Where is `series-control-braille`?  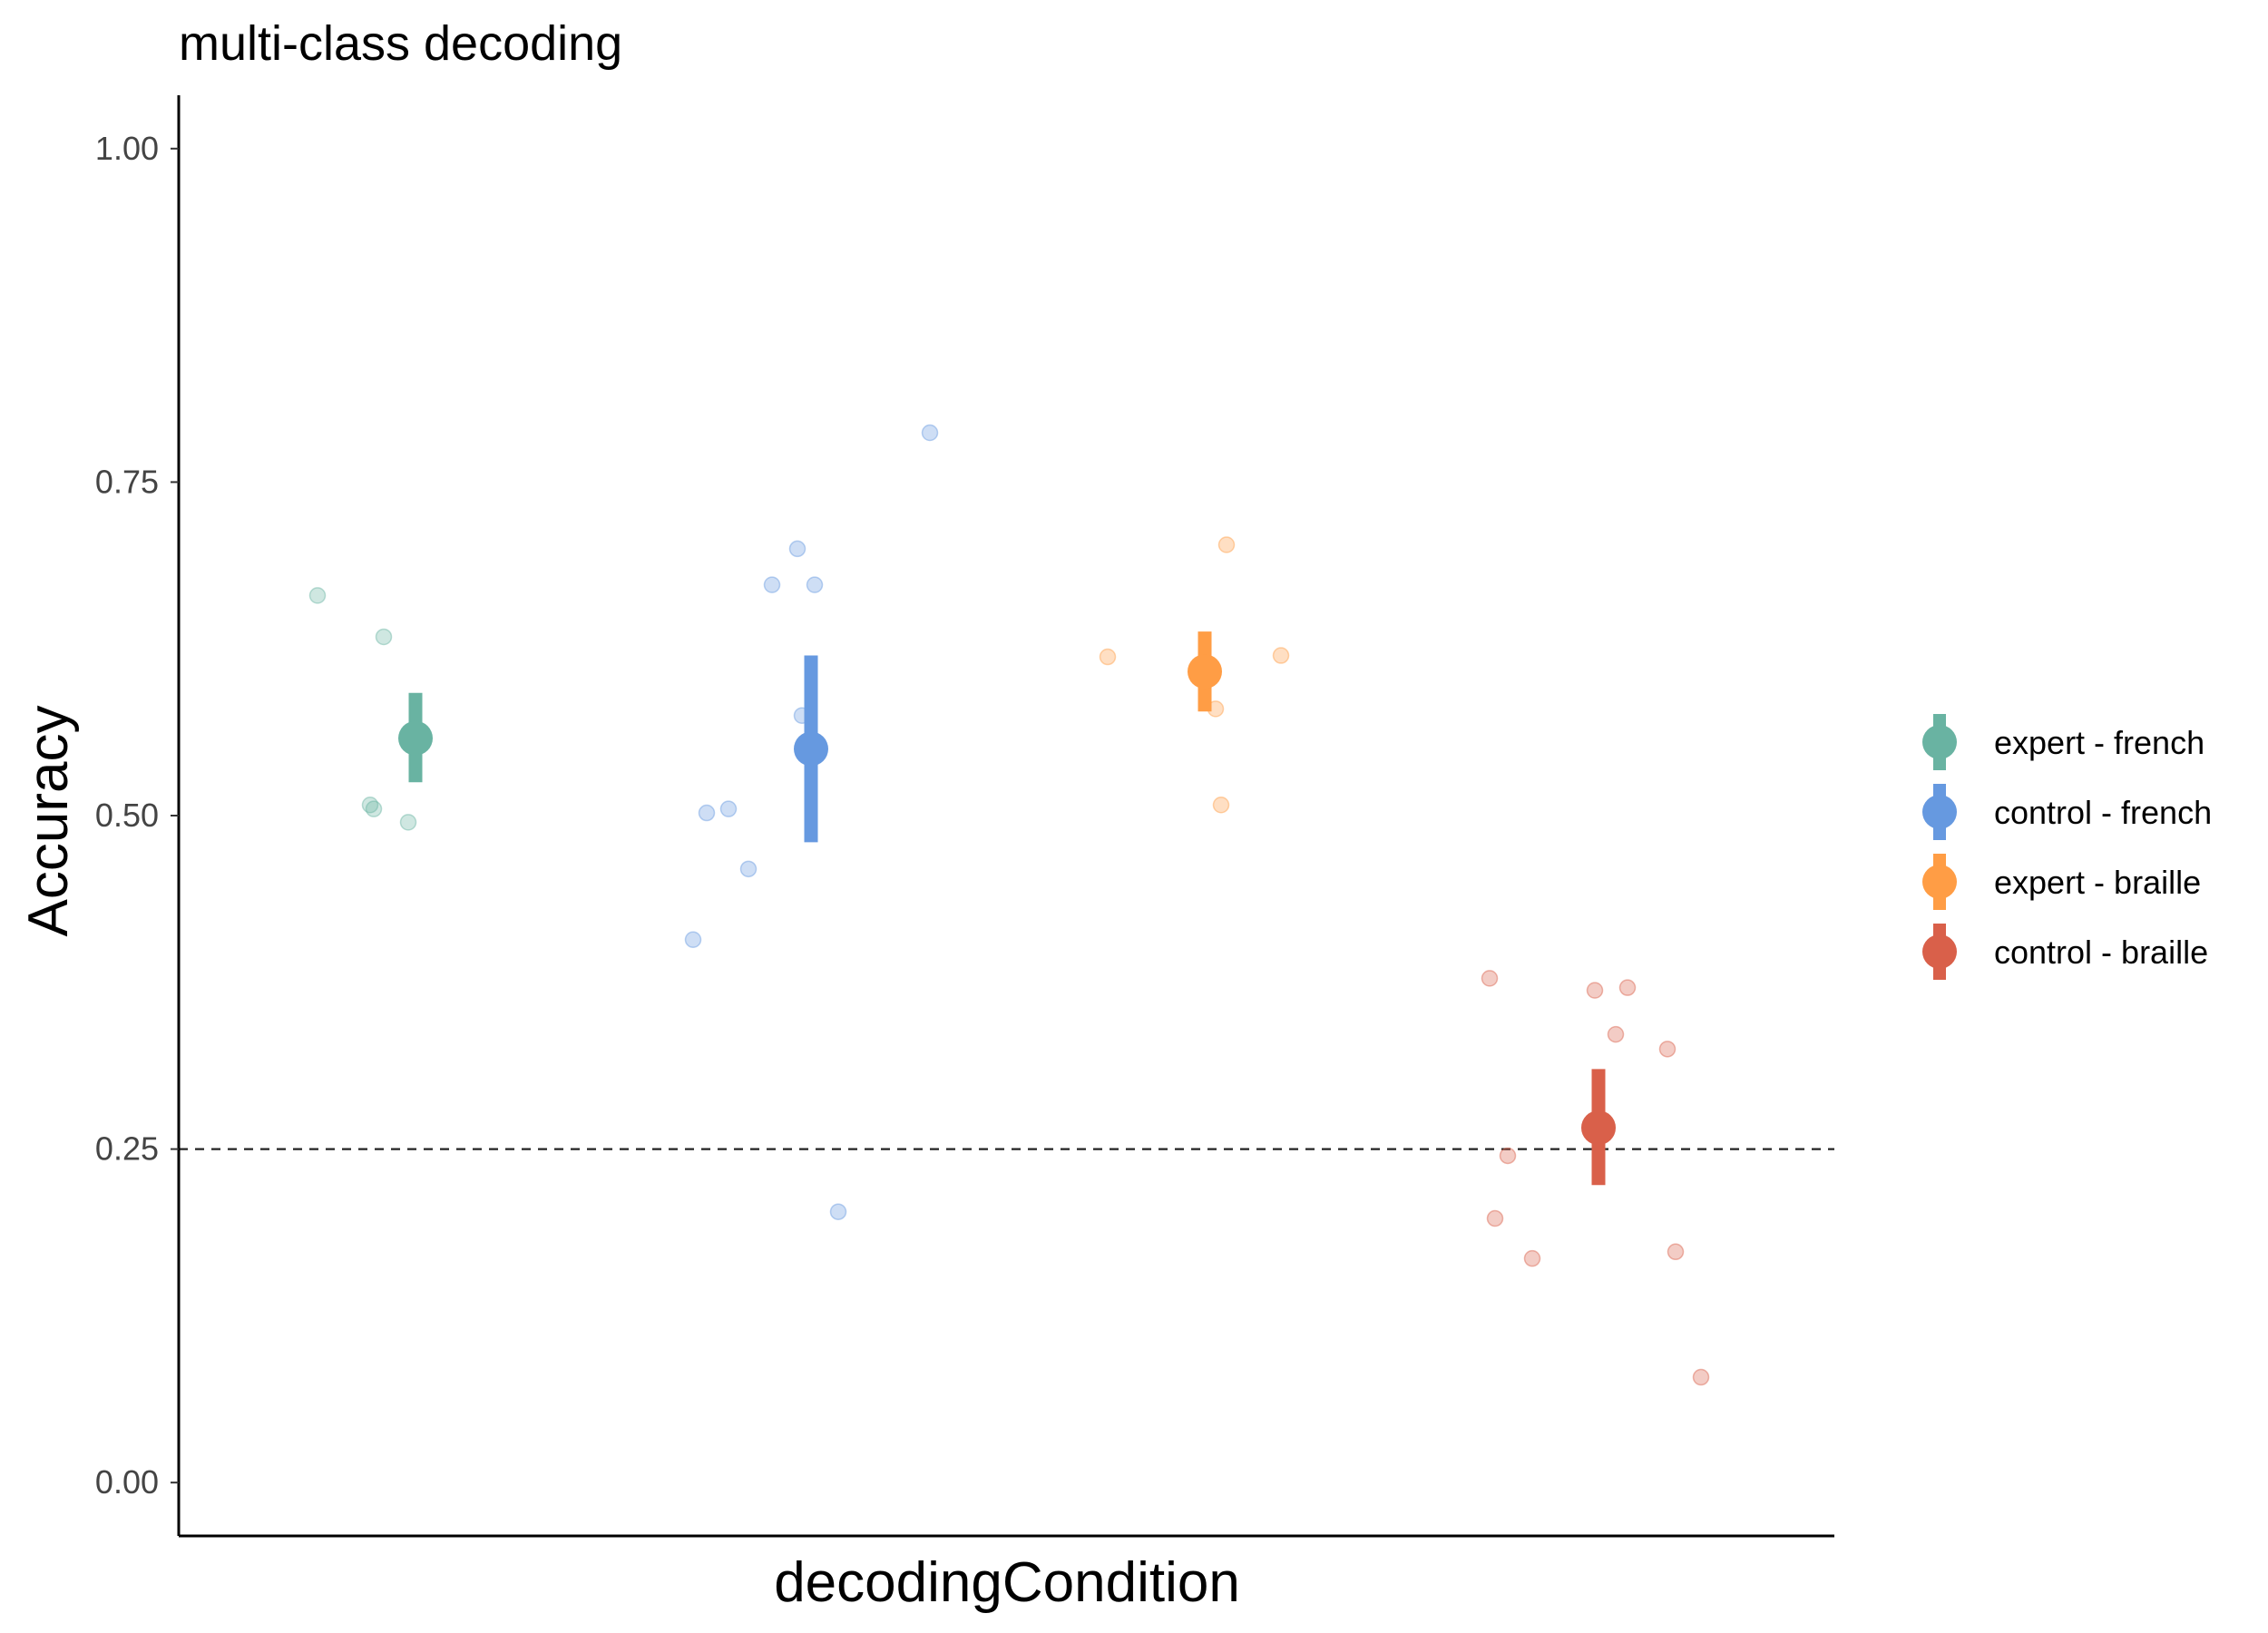 series-control-braille is located at coordinates (1596, 1178).